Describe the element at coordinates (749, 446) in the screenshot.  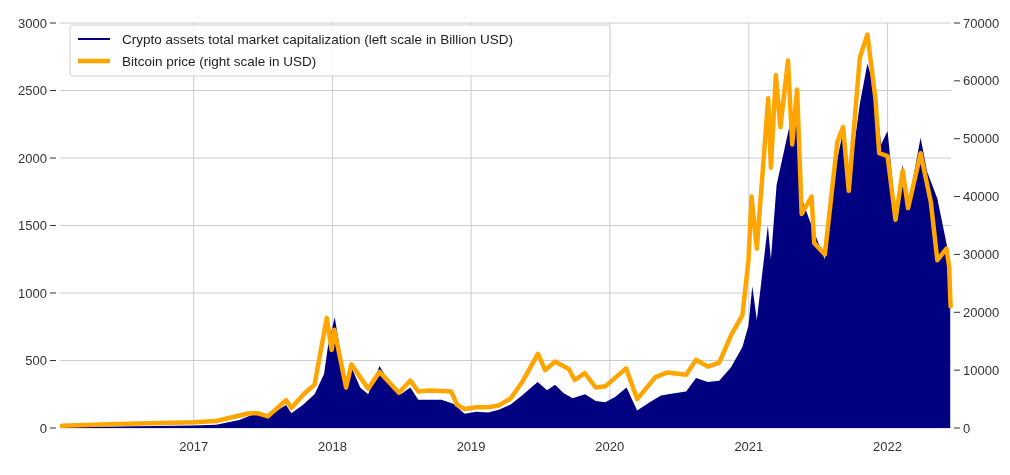
I see `x-tick-label: 2021` at that location.